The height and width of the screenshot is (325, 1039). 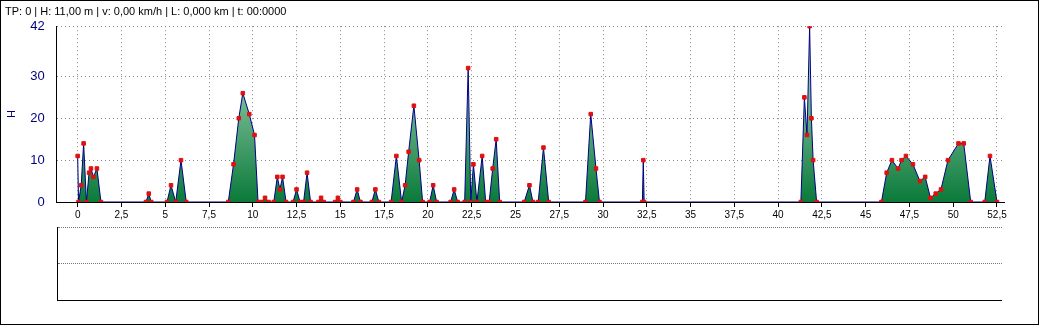 What do you see at coordinates (384, 214) in the screenshot?
I see `x-tick-label: 17,5` at bounding box center [384, 214].